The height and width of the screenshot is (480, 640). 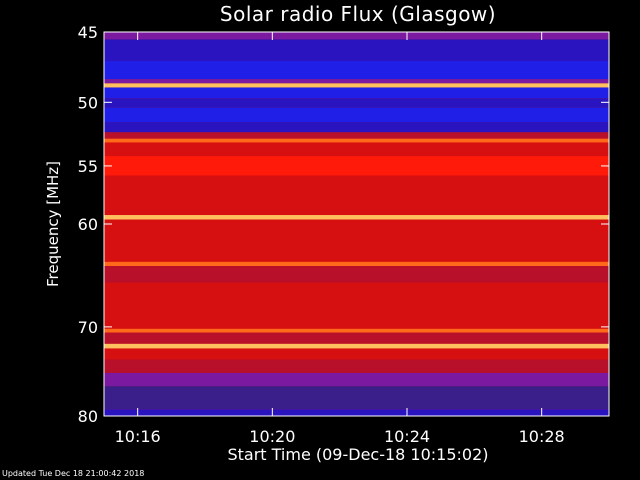 What do you see at coordinates (88, 416) in the screenshot?
I see `y-tick-label: 80` at bounding box center [88, 416].